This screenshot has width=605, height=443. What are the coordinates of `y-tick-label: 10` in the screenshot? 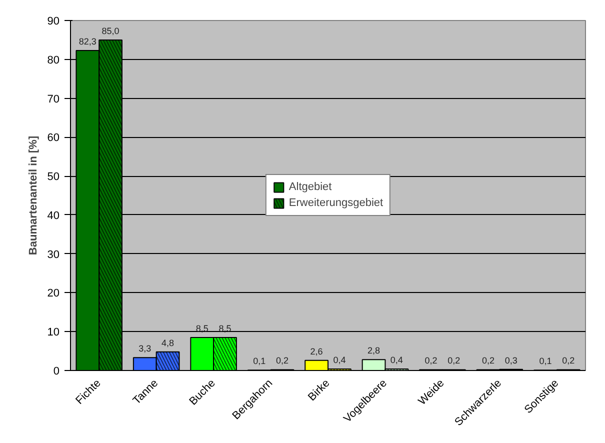 It's located at (53, 332).